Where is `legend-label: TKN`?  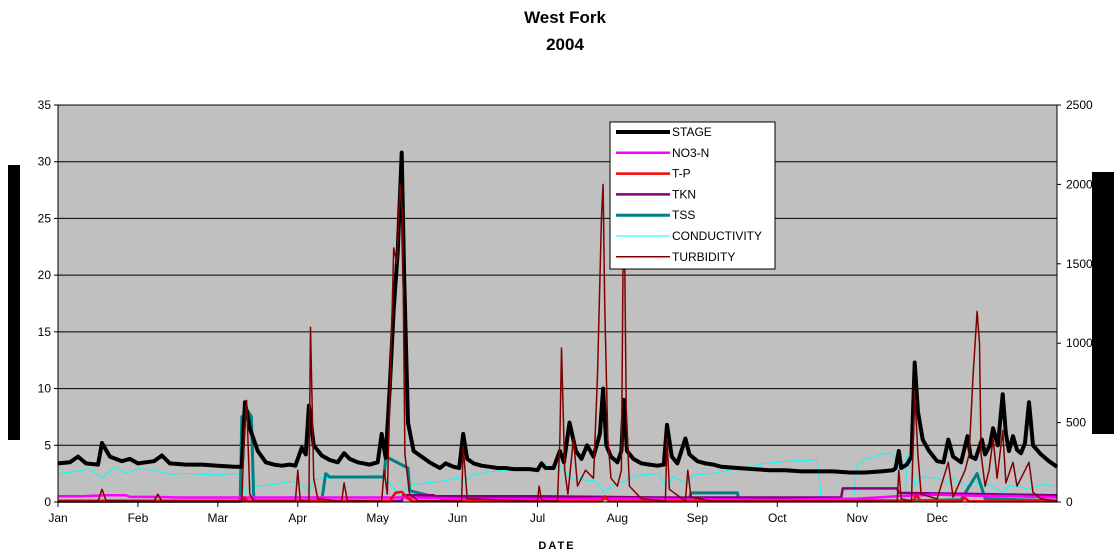
legend-label: TKN is located at coordinates (684, 194).